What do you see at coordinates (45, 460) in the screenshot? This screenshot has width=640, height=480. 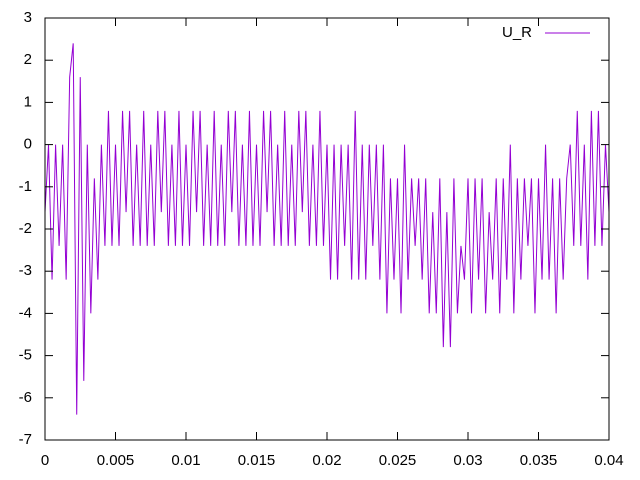 I see `x-tick-label: 0` at bounding box center [45, 460].